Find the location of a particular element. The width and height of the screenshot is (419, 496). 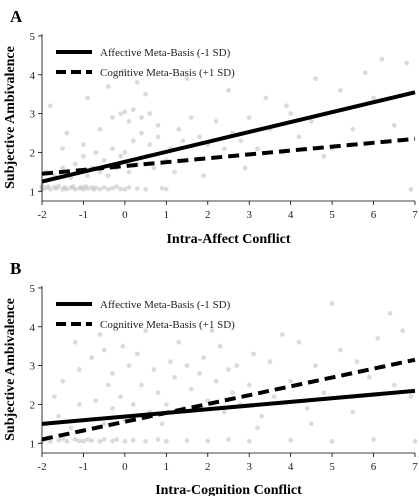

panel-a-y-tick-label: 1 is located at coordinates (33, 192).